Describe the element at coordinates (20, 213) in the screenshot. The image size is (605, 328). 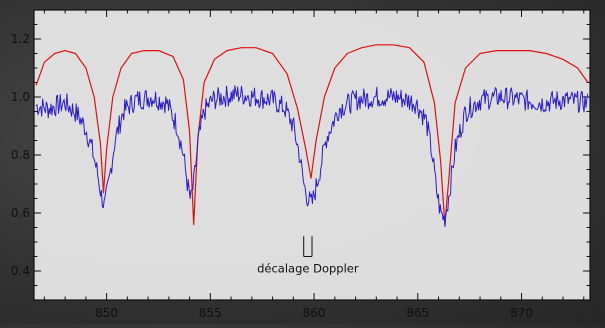
I see `y-tick-label: 0.6` at that location.